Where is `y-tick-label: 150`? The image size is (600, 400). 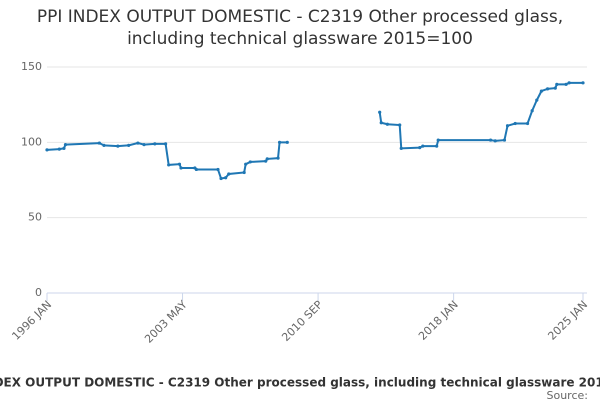 y-tick-label: 150 is located at coordinates (31, 66).